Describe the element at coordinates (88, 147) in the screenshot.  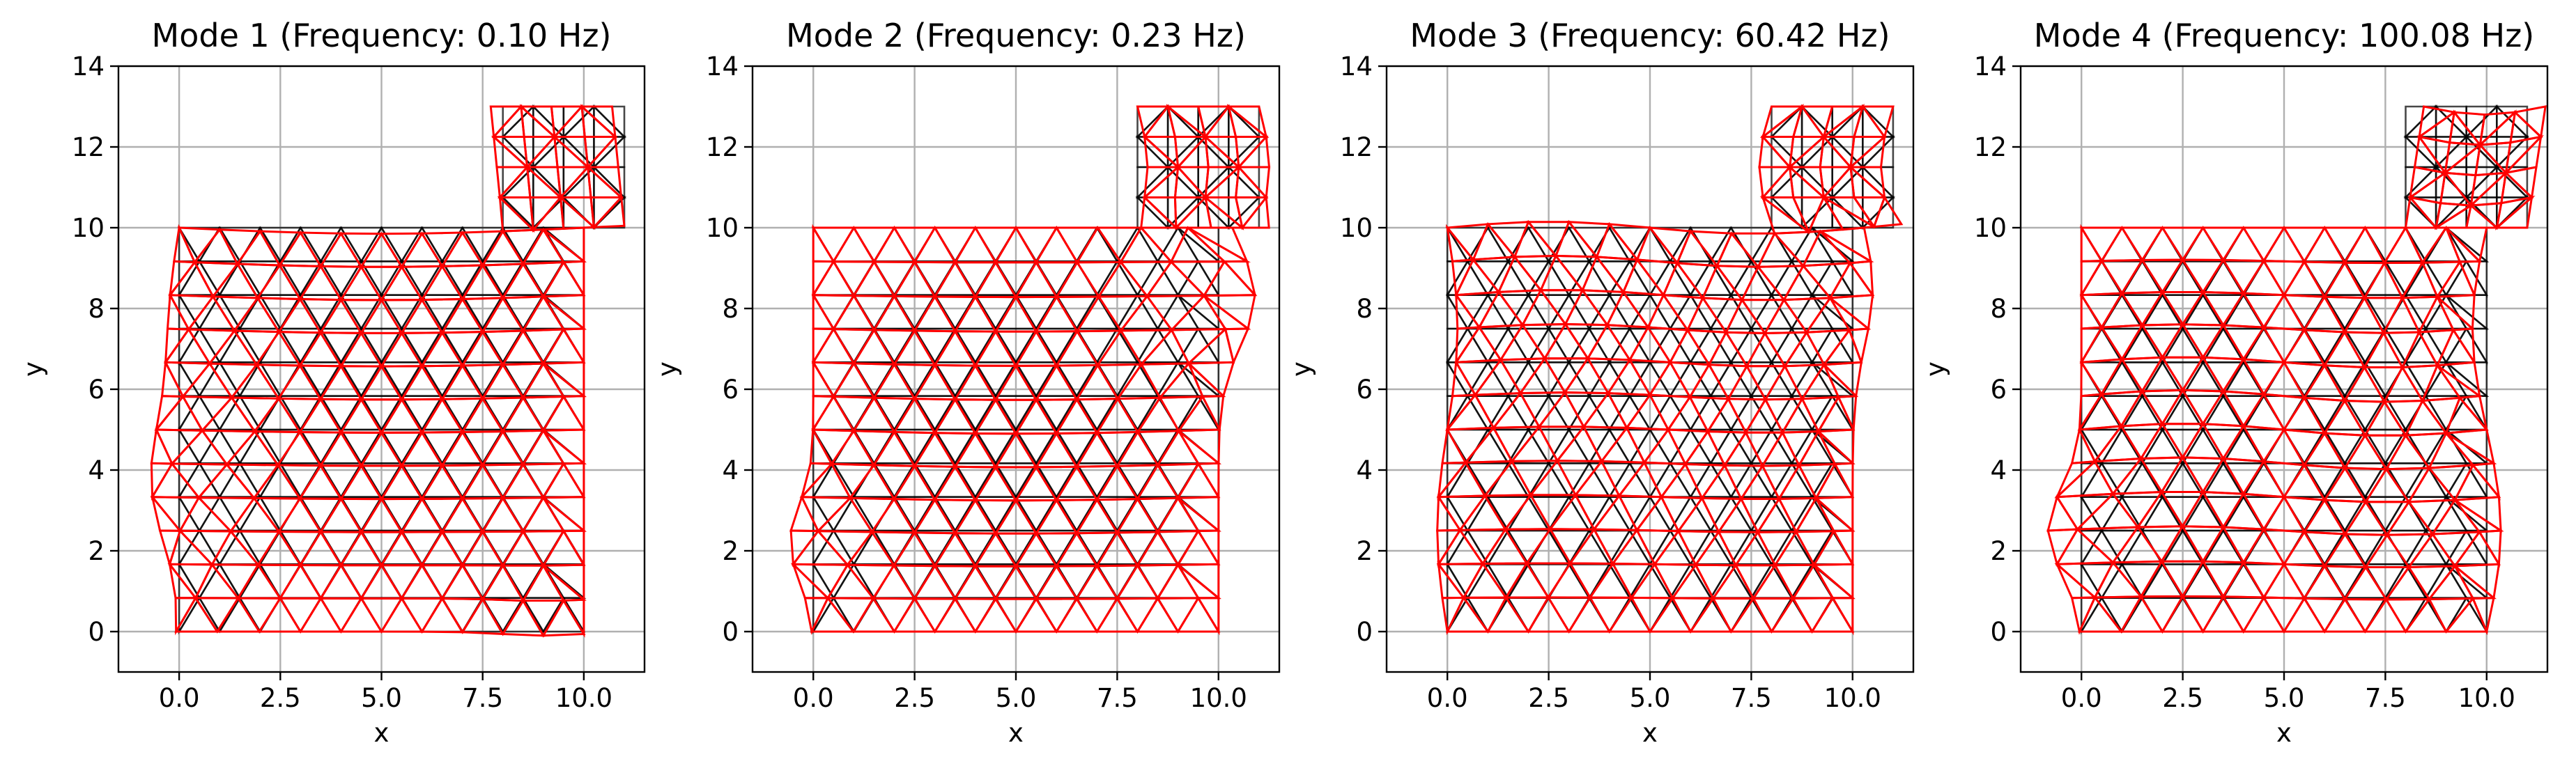
I see `y-tick-label: 12` at that location.